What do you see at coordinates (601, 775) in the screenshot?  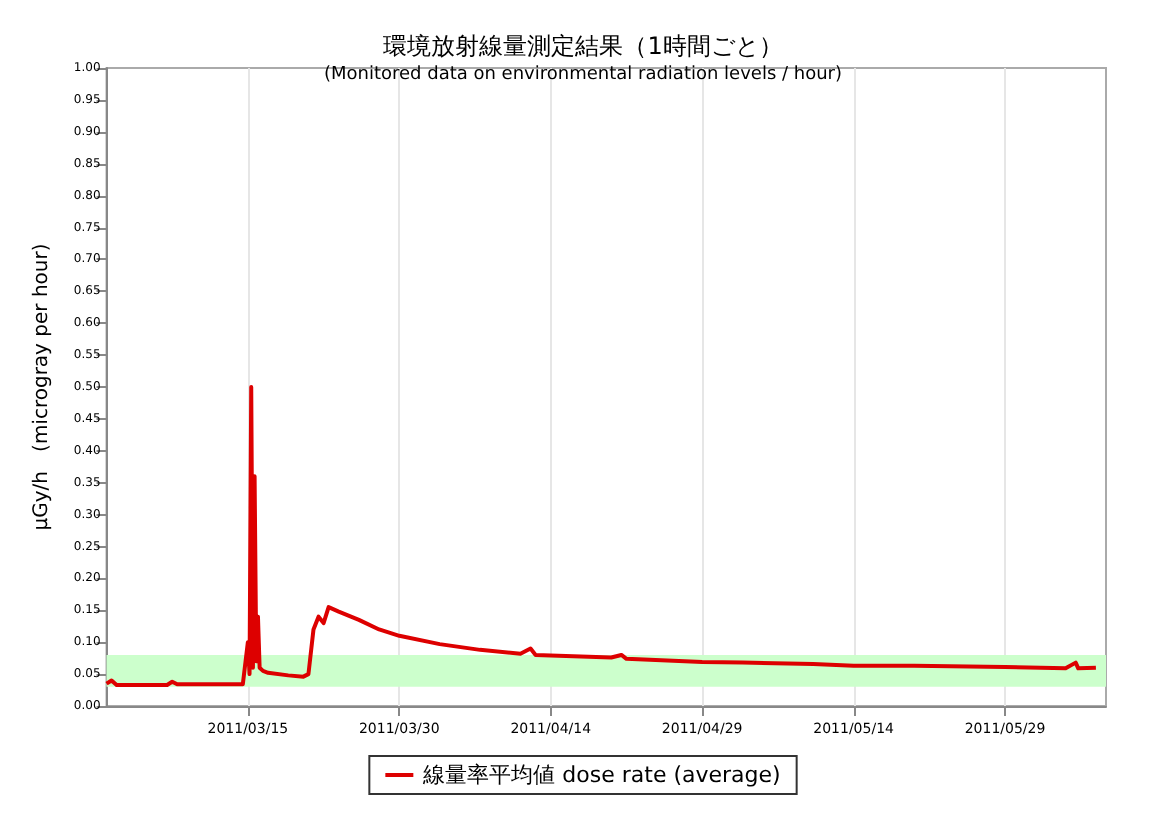 I see `legend-label: 線量率平均値 dose rate (average)` at bounding box center [601, 775].